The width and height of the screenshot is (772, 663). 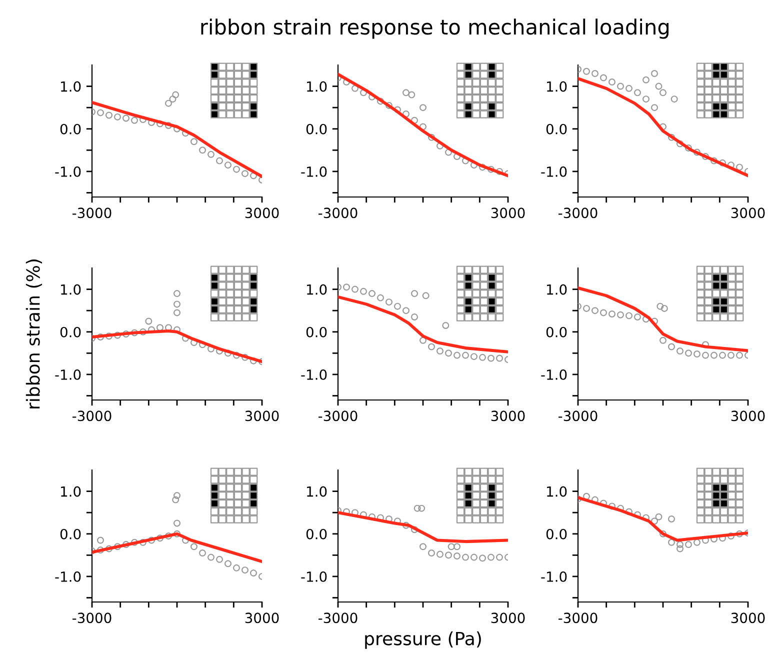 What do you see at coordinates (423, 640) in the screenshot?
I see `x-axis-title: pressure (Pa)` at bounding box center [423, 640].